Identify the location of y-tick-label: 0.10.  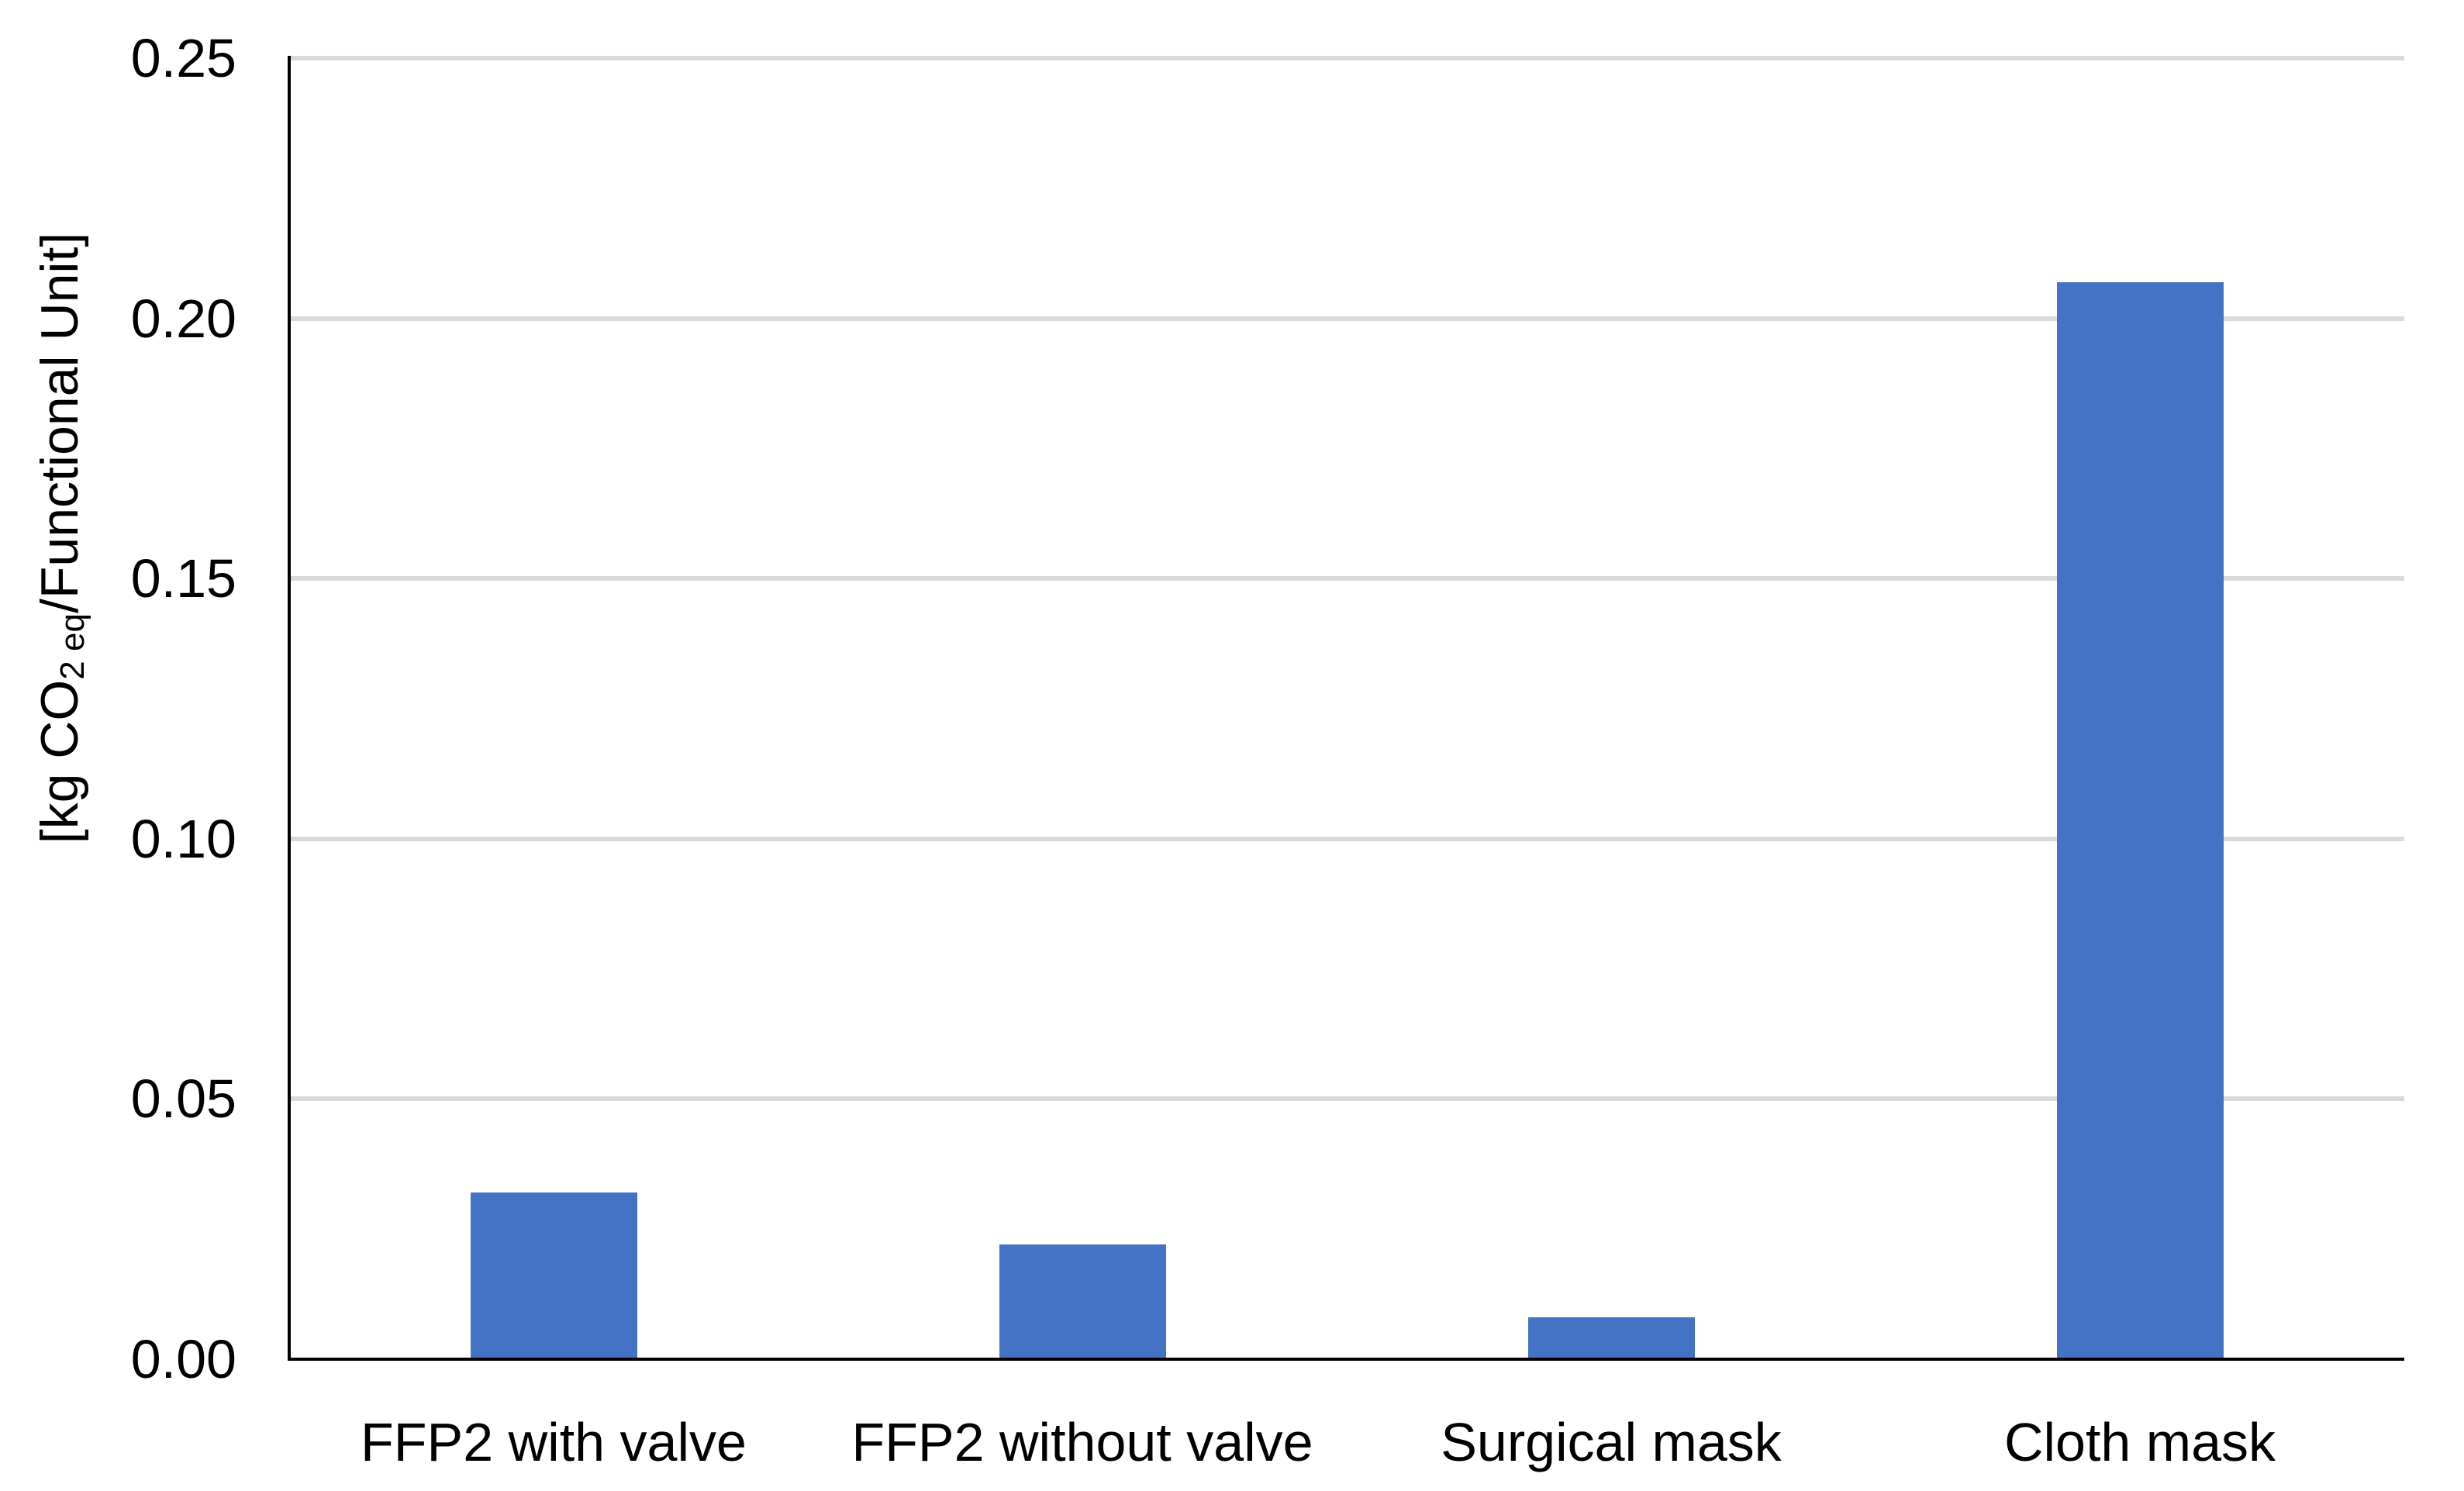
(183, 838).